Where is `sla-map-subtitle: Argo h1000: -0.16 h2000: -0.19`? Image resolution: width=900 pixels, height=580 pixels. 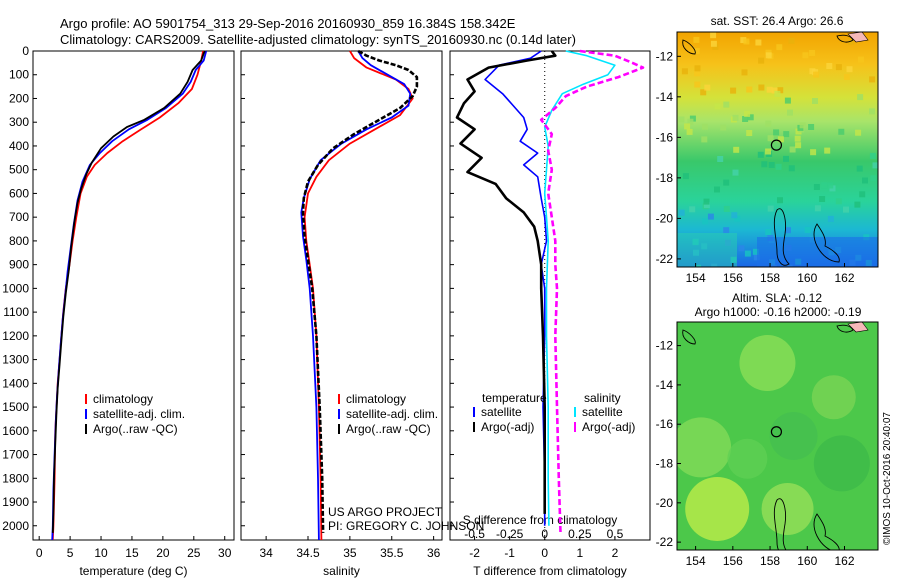 sla-map-subtitle: Argo h1000: -0.16 h2000: -0.19 is located at coordinates (778, 312).